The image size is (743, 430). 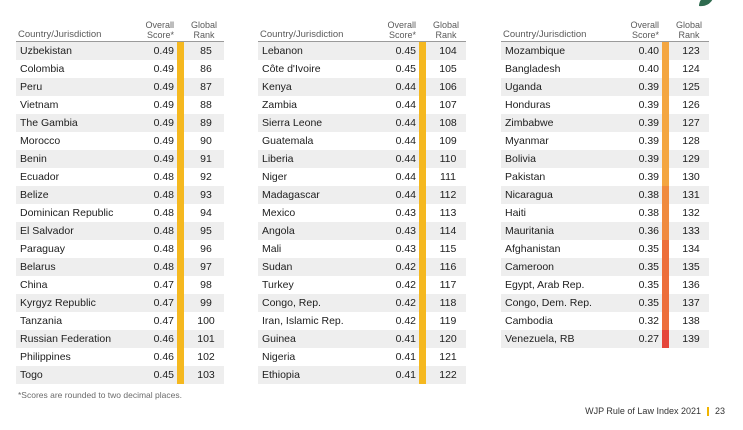 I want to click on global-rank: 129, so click(x=691, y=159).